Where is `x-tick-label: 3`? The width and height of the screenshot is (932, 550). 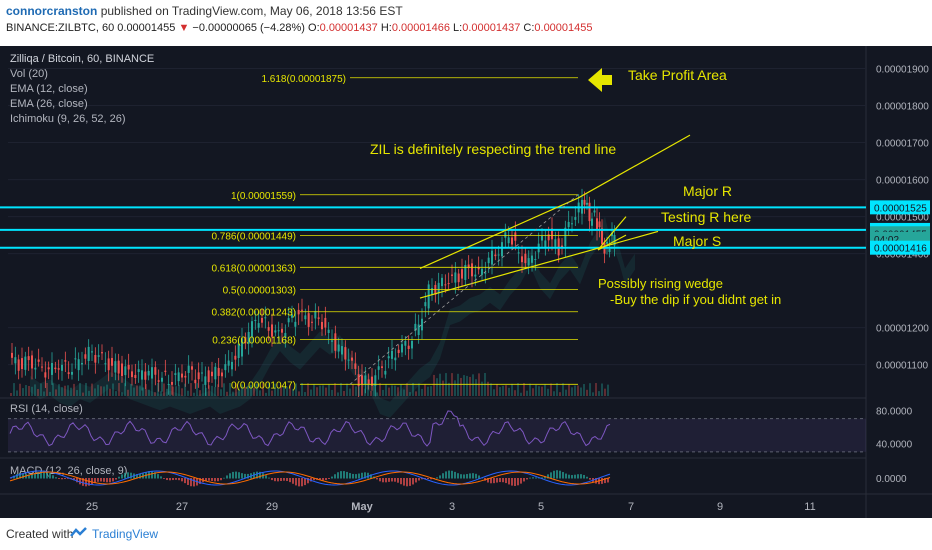
x-tick-label: 3 is located at coordinates (452, 507).